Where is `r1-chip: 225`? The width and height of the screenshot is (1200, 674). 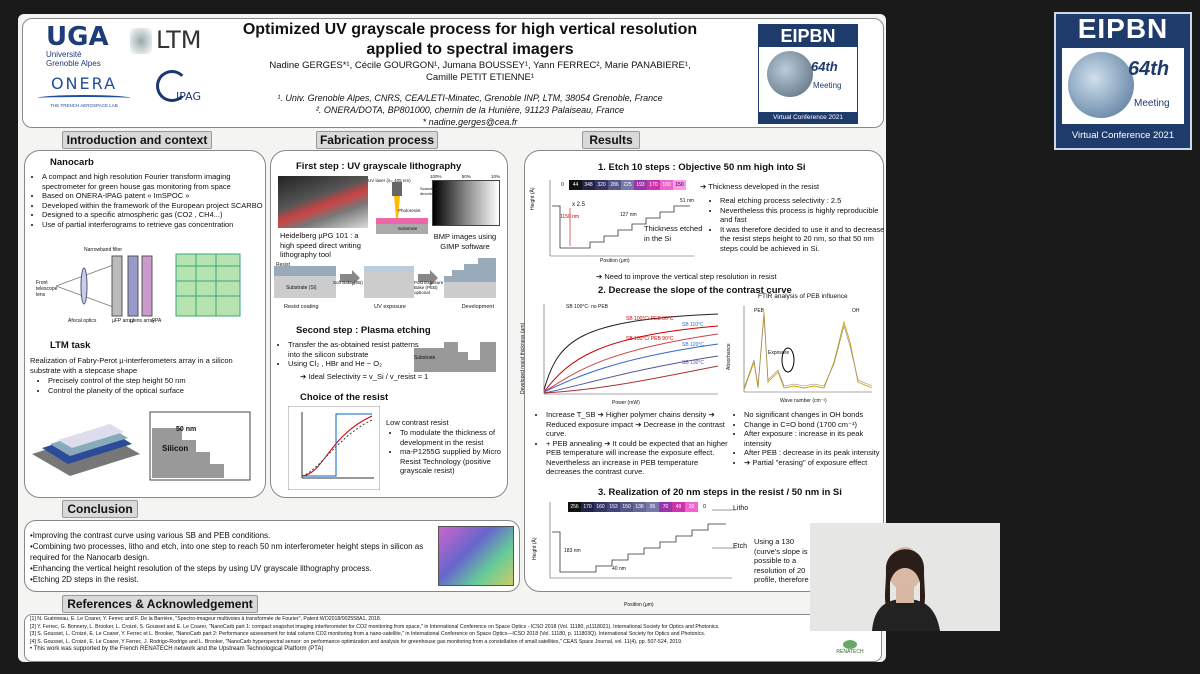
r1-chip: 225 is located at coordinates (627, 185).